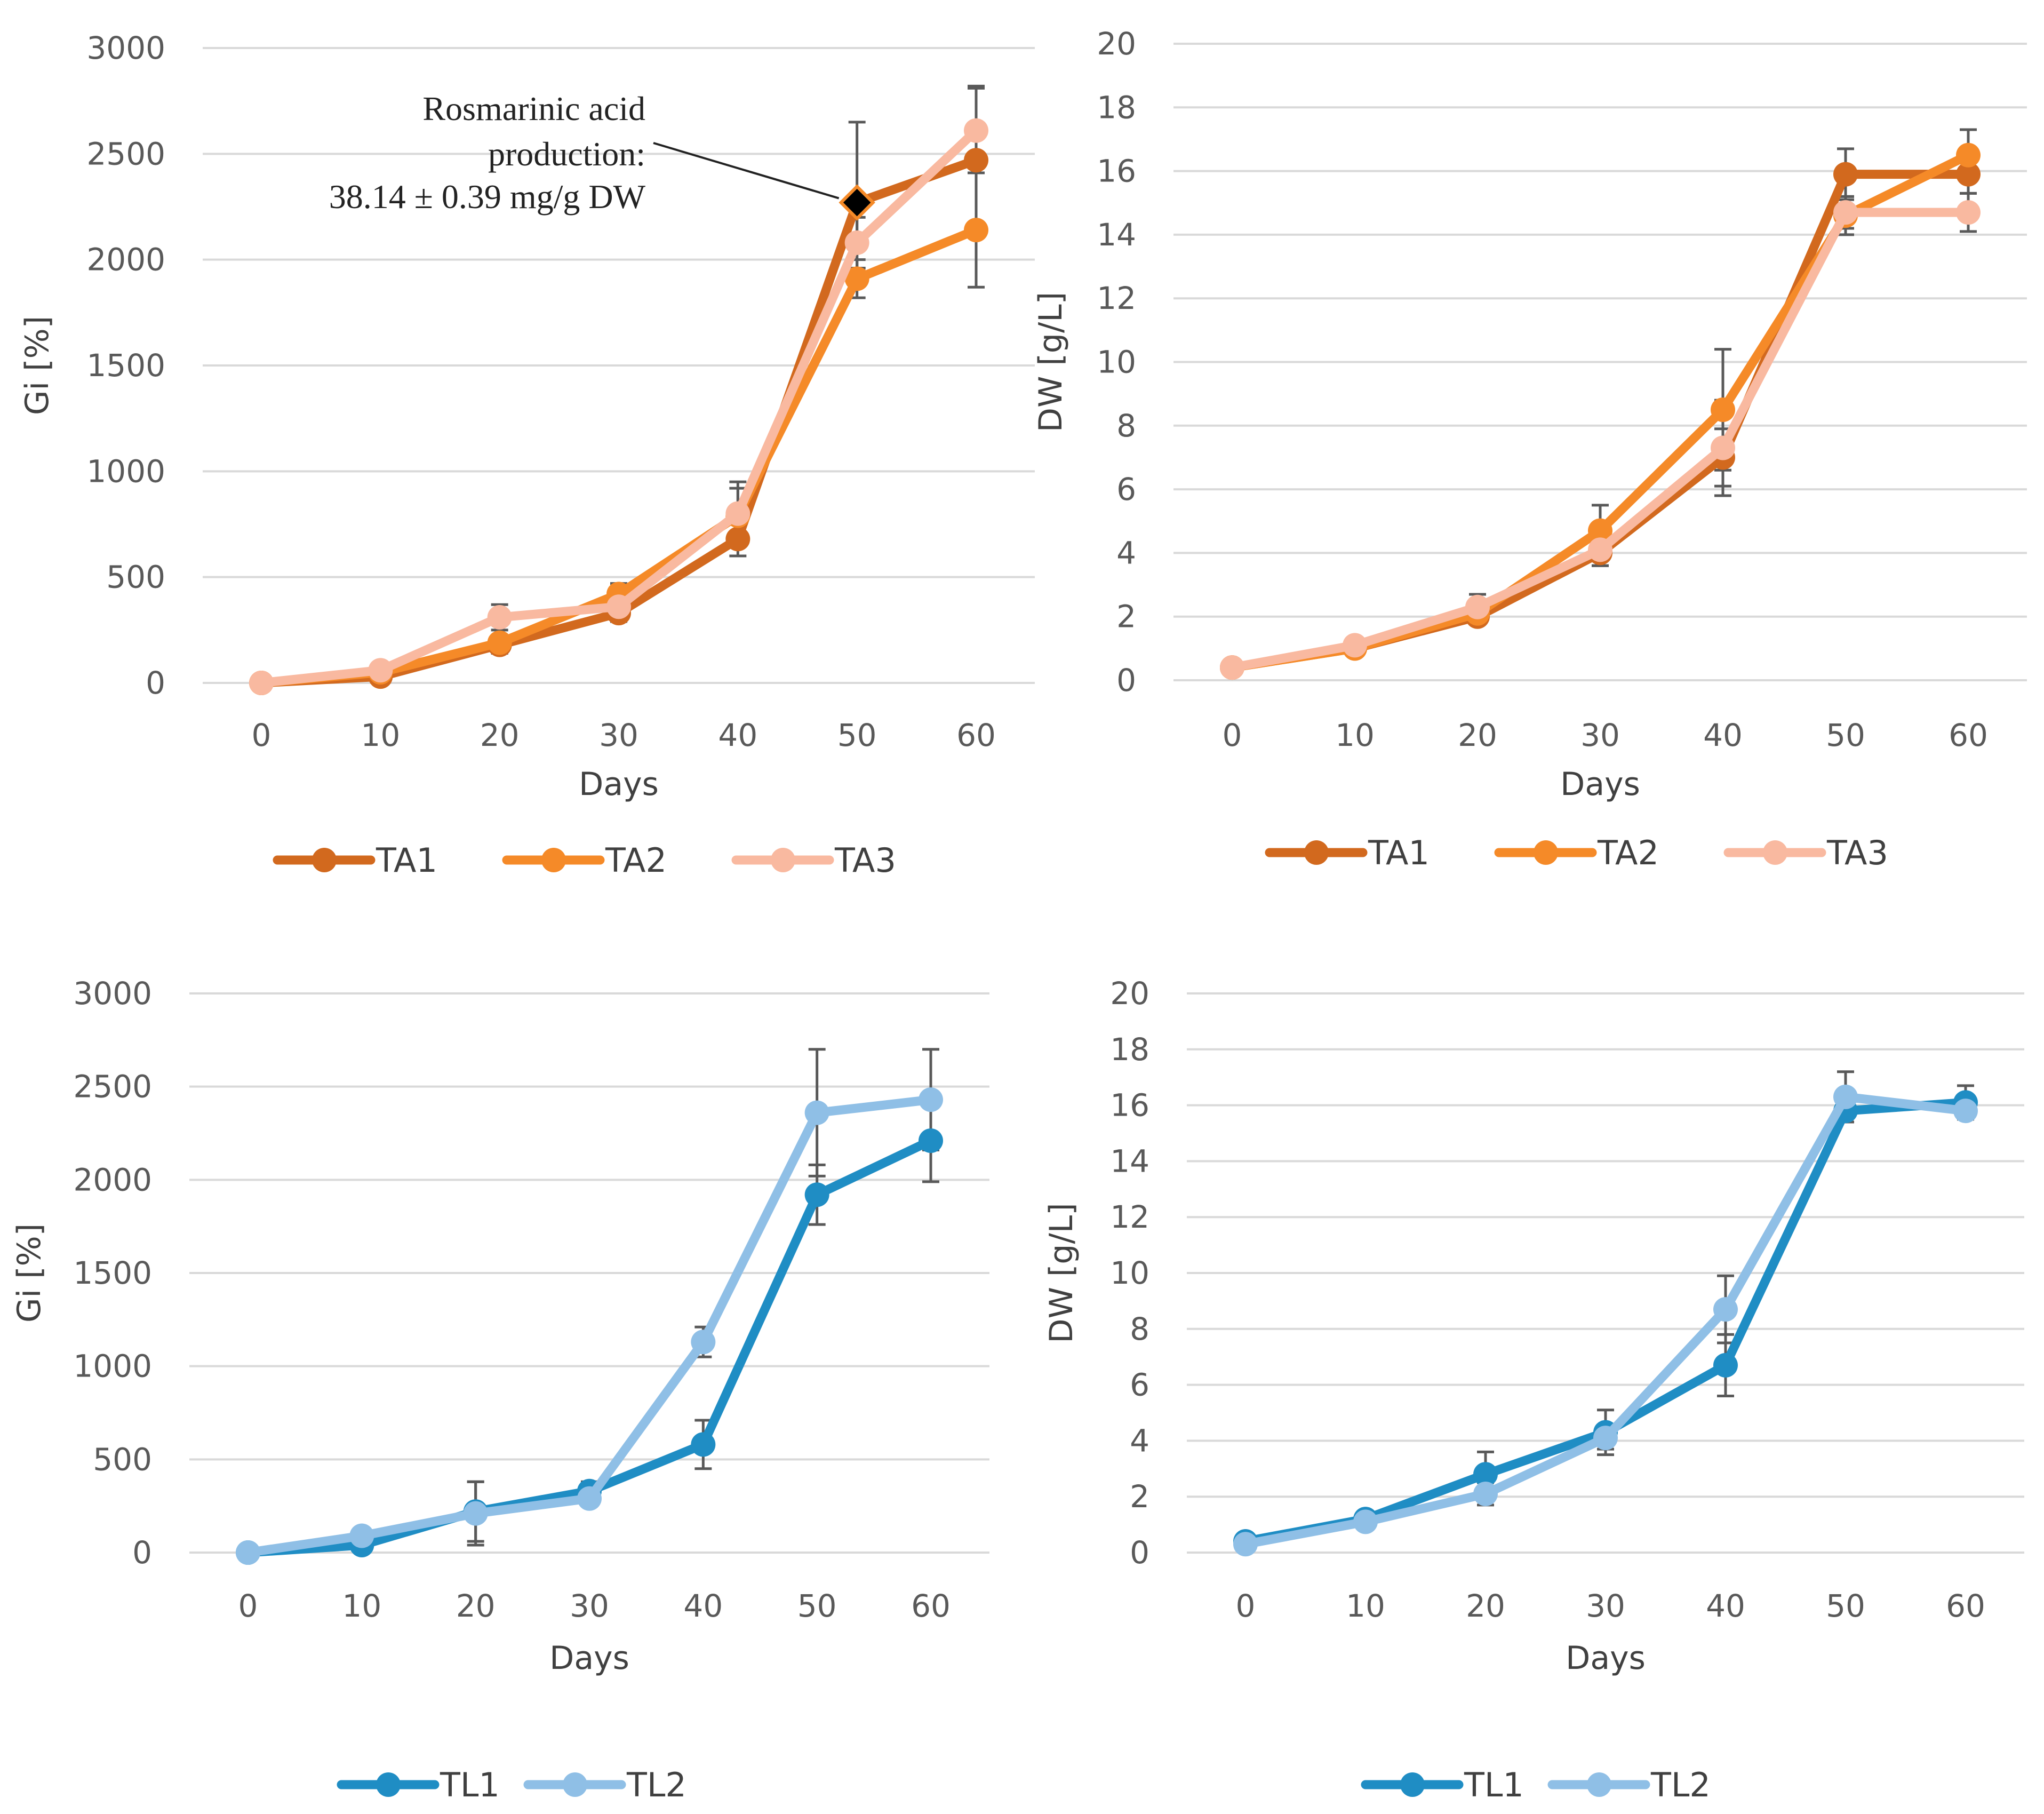 This screenshot has height=1814, width=2044. I want to click on legend: TA1 TA2 TA3, so click(1576, 853).